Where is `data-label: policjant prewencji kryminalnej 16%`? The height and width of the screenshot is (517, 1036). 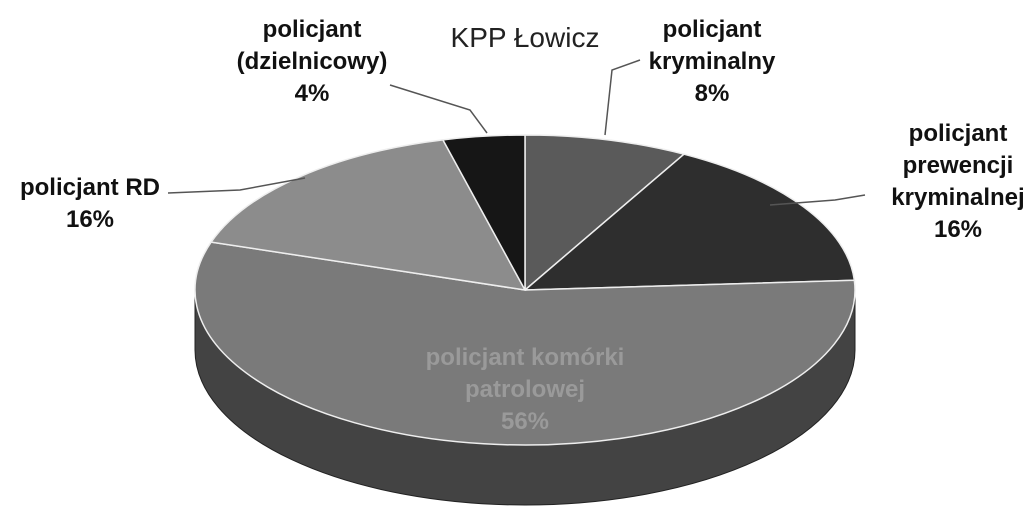 data-label: policjant prewencji kryminalnej 16% is located at coordinates (949, 182).